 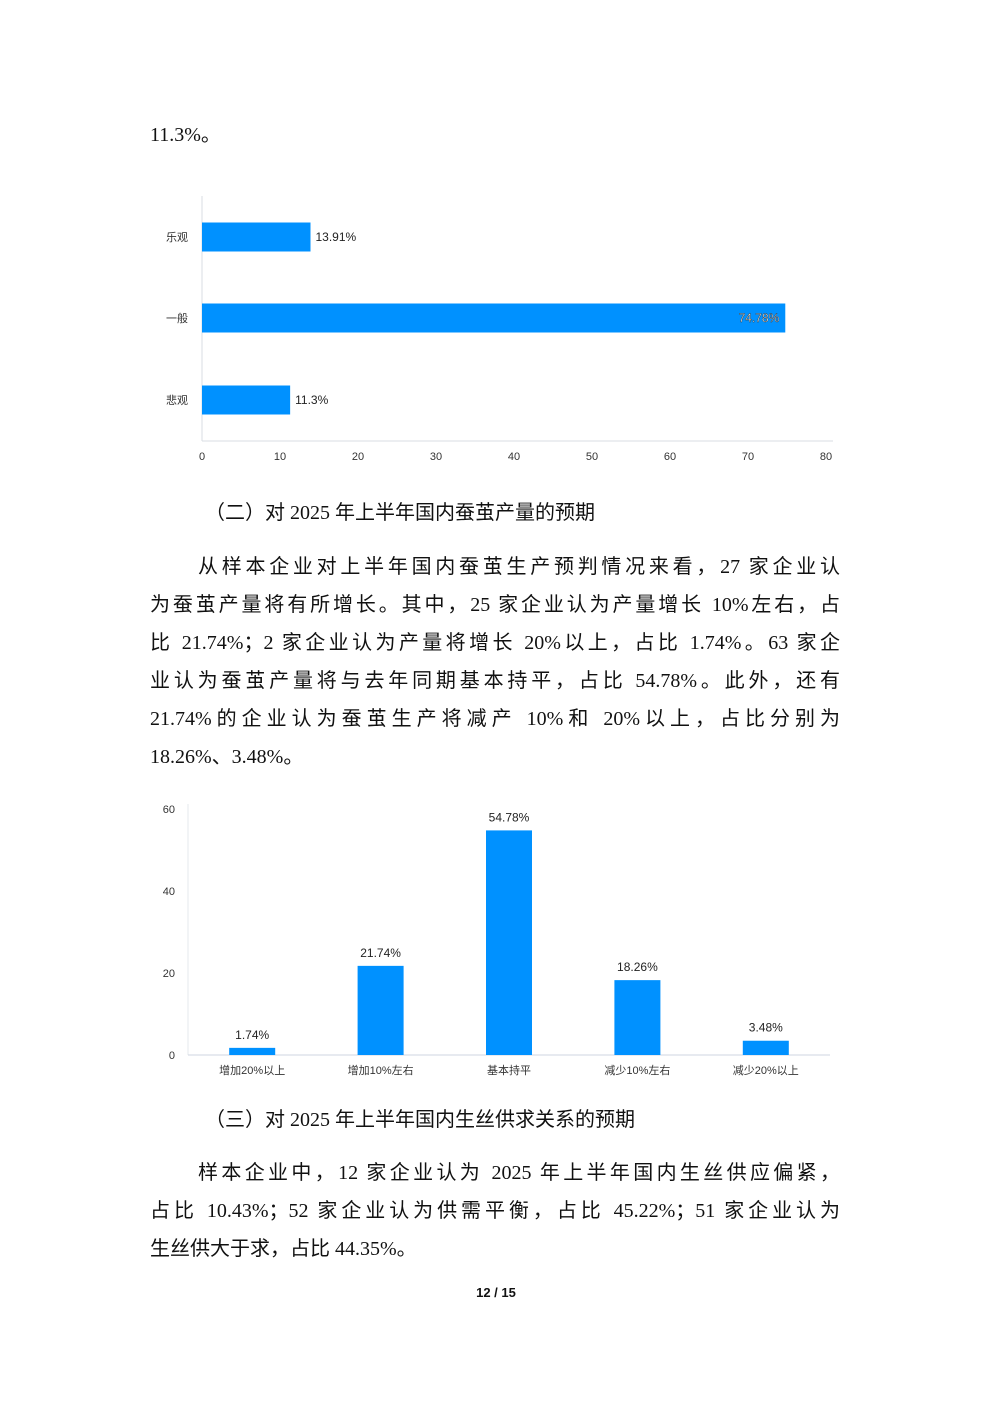 What do you see at coordinates (637, 967) in the screenshot?
I see `data-label: 18.26%` at bounding box center [637, 967].